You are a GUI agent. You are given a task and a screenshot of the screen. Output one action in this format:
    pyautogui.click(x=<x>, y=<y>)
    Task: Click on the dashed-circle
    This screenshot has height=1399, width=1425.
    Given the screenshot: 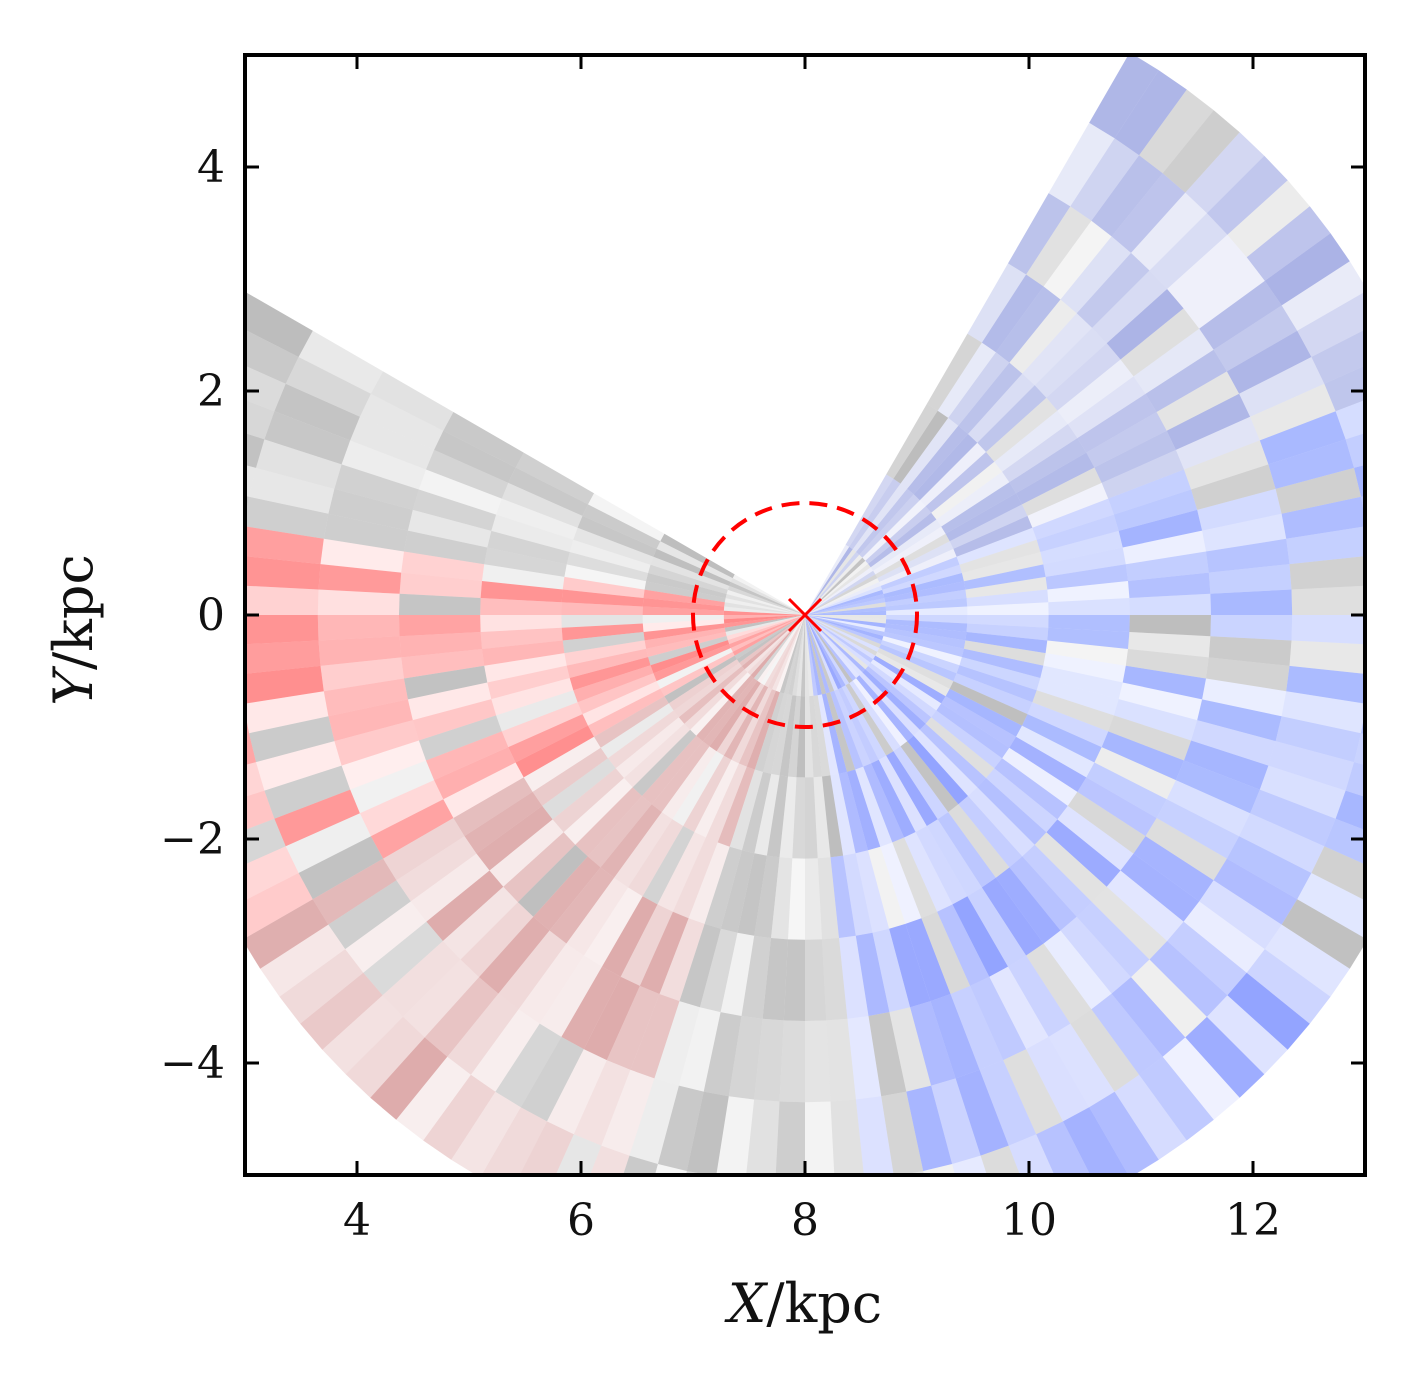 What is the action you would take?
    pyautogui.click(x=805, y=615)
    